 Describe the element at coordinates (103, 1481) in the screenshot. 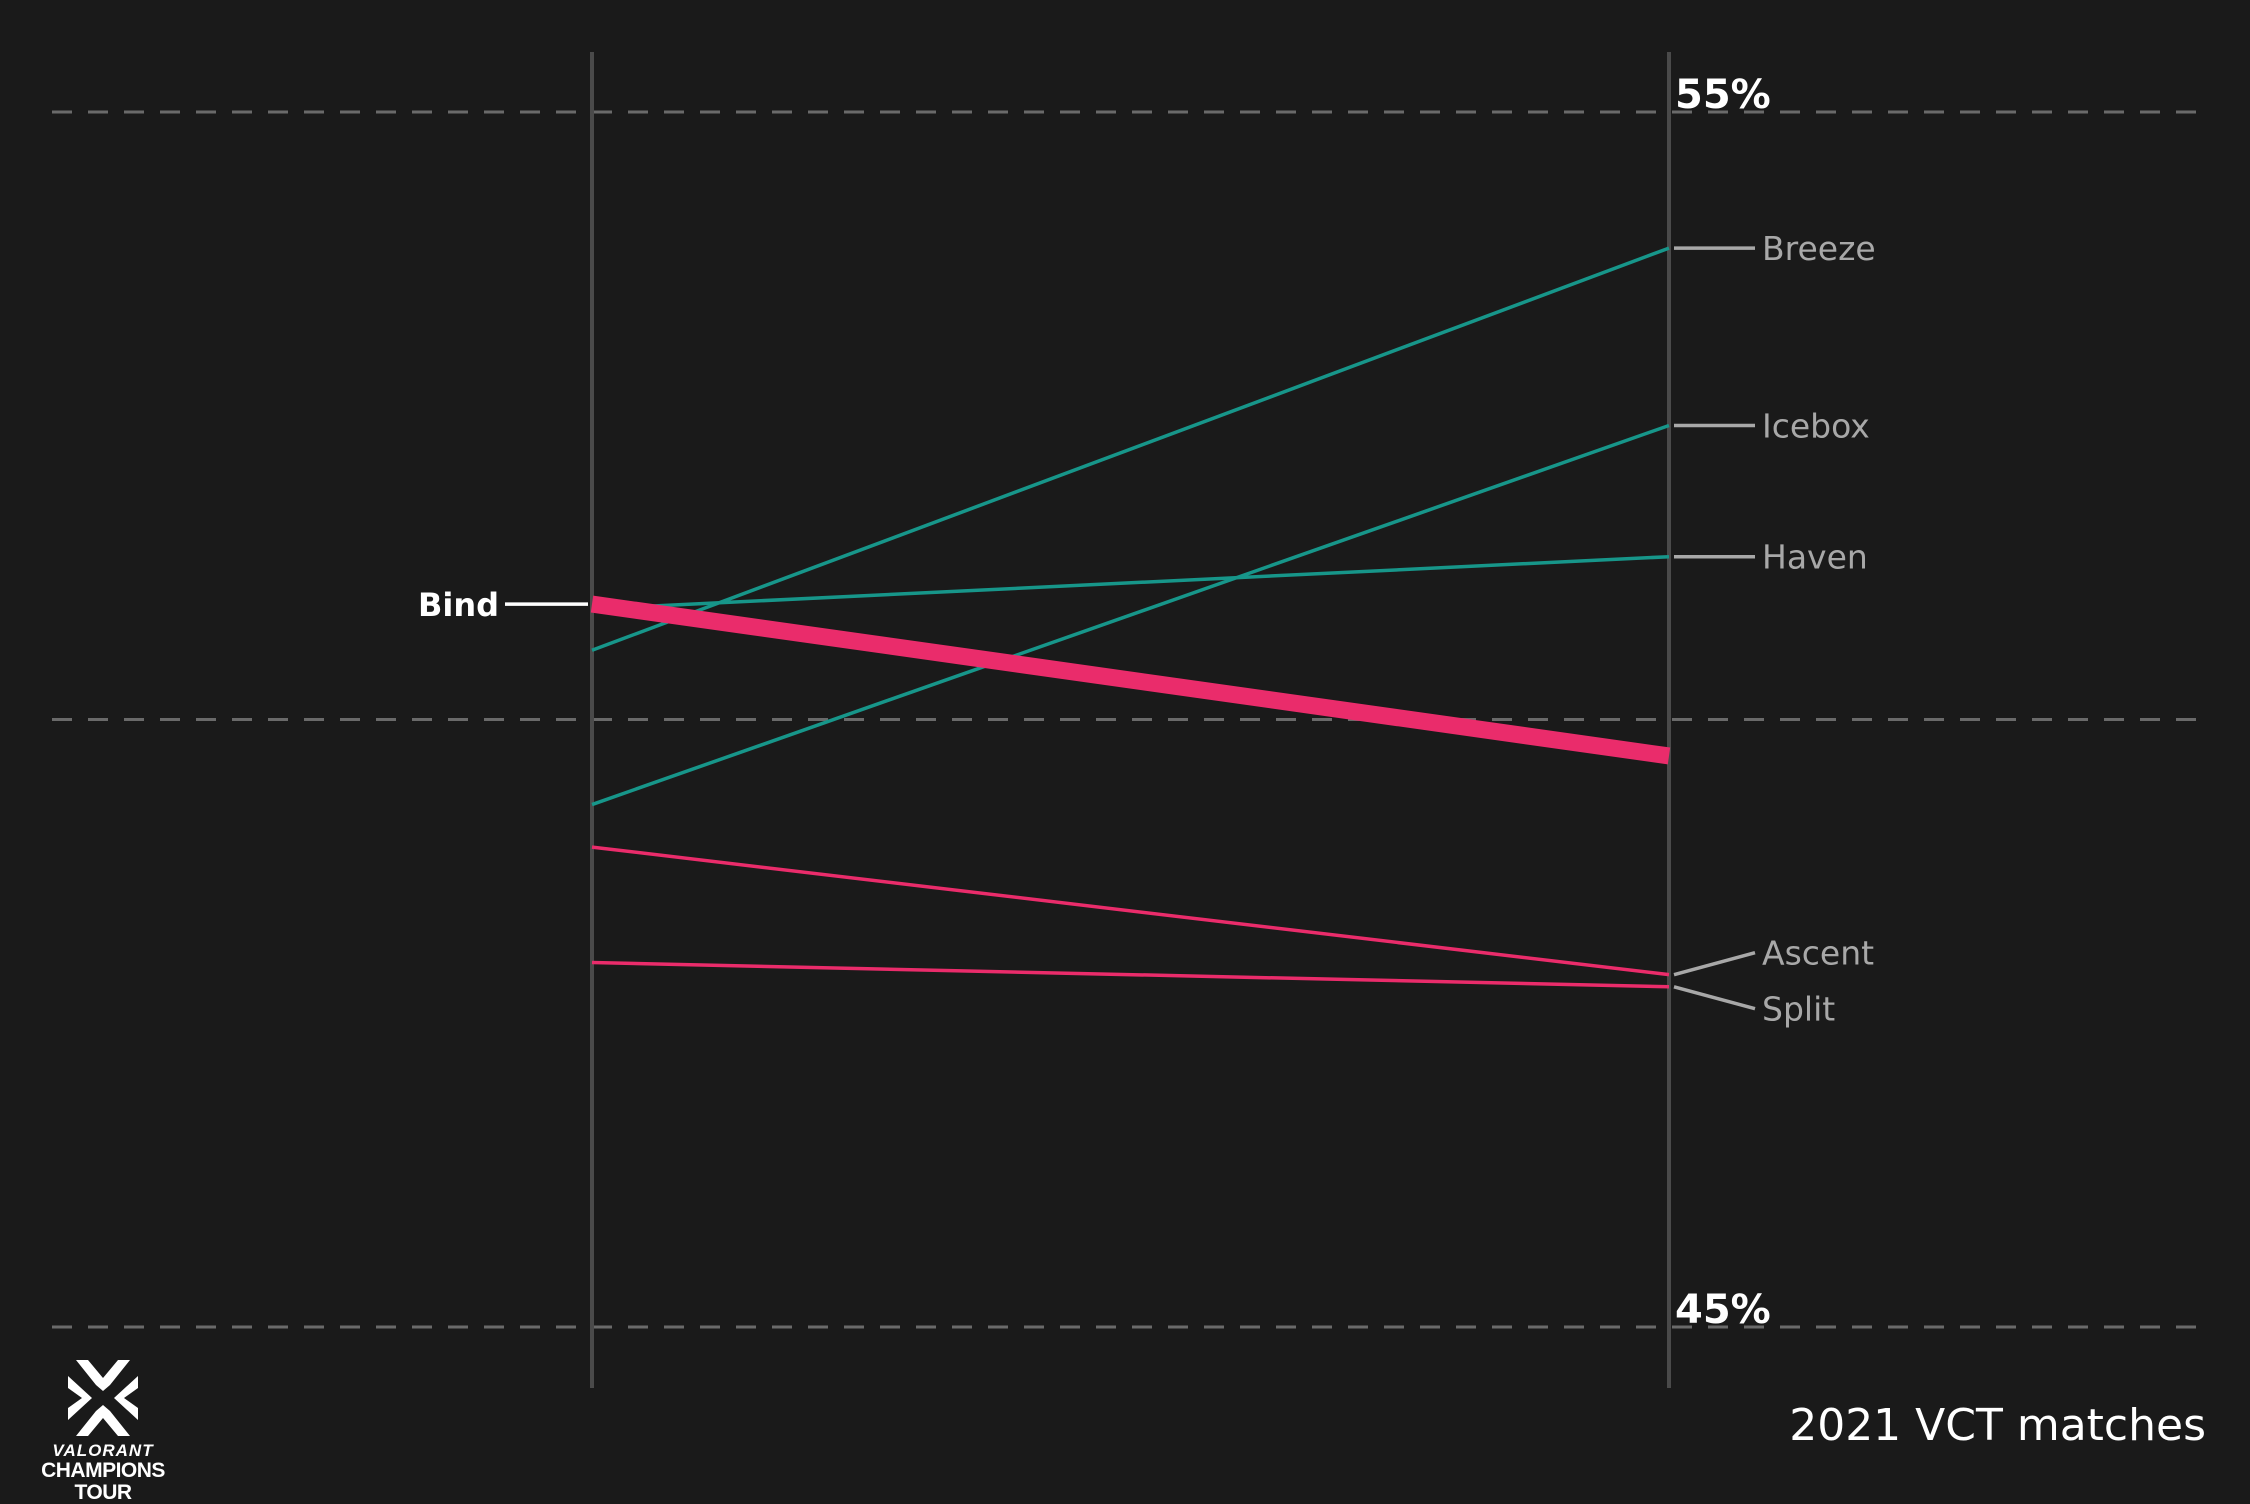

I see `logo-text-champions-tour: CHAMPIONS TOUR` at that location.